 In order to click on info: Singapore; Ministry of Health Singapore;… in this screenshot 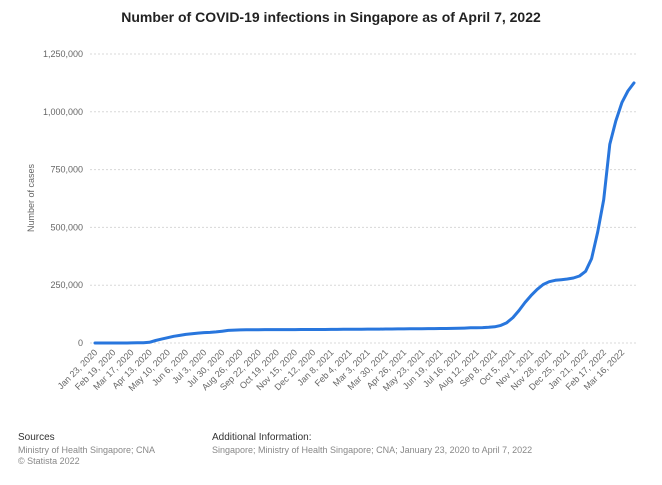, I will do `click(372, 450)`.